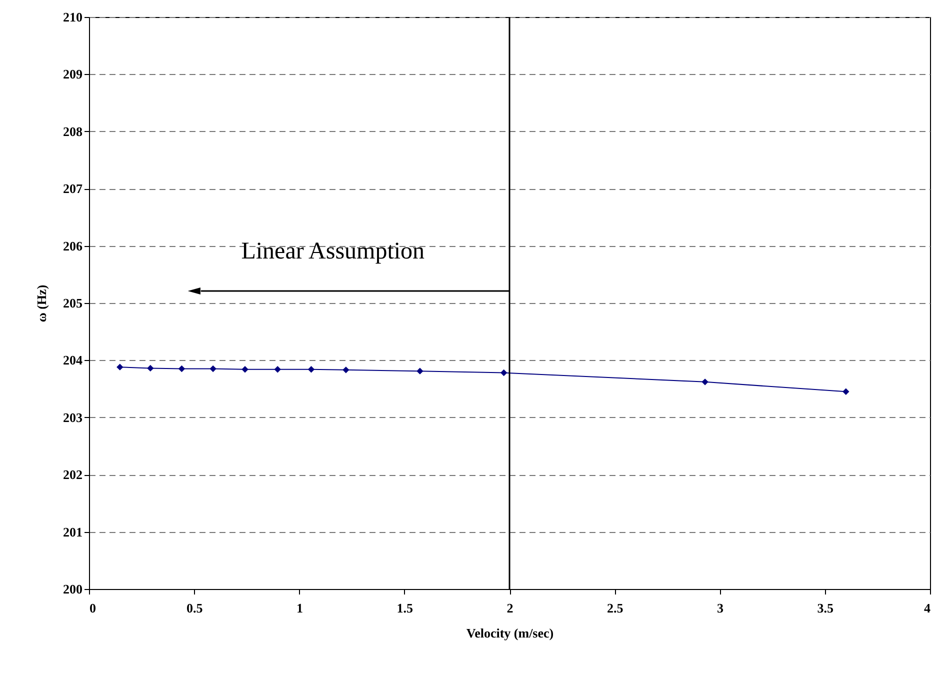 The width and height of the screenshot is (952, 673). I want to click on y-tick-label: 200, so click(72, 589).